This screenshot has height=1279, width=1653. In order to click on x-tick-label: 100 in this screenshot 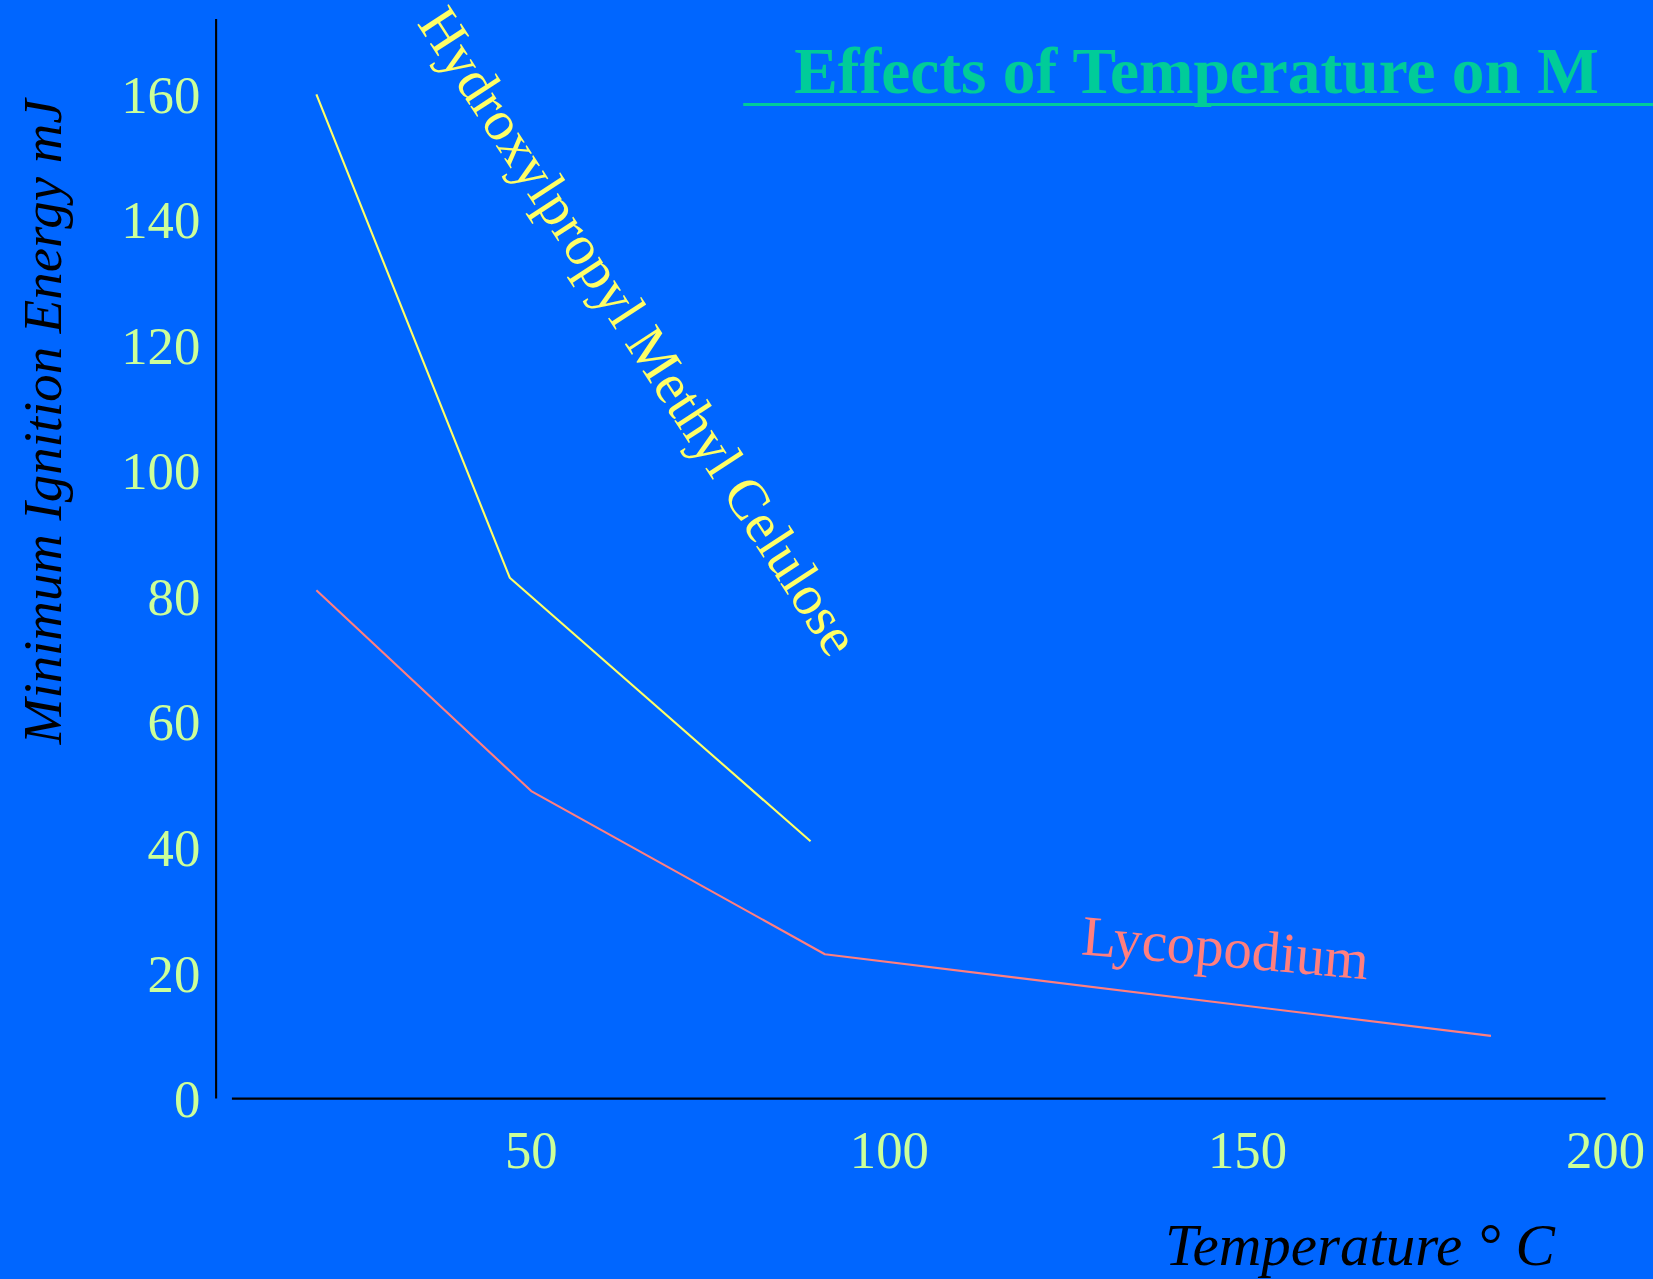, I will do `click(889, 1150)`.